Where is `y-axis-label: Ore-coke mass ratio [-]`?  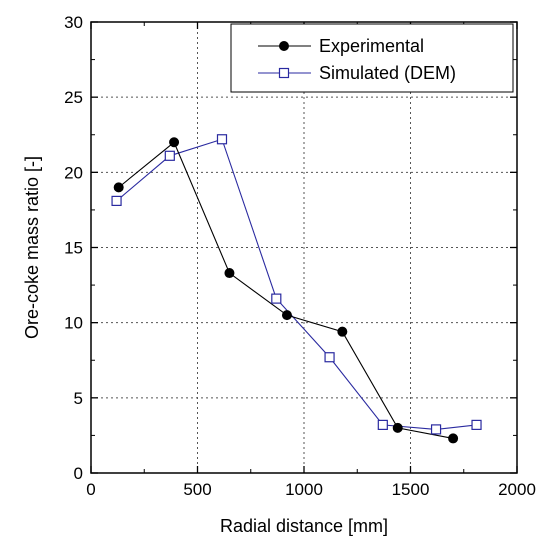 y-axis-label: Ore-coke mass ratio [-] is located at coordinates (32, 247).